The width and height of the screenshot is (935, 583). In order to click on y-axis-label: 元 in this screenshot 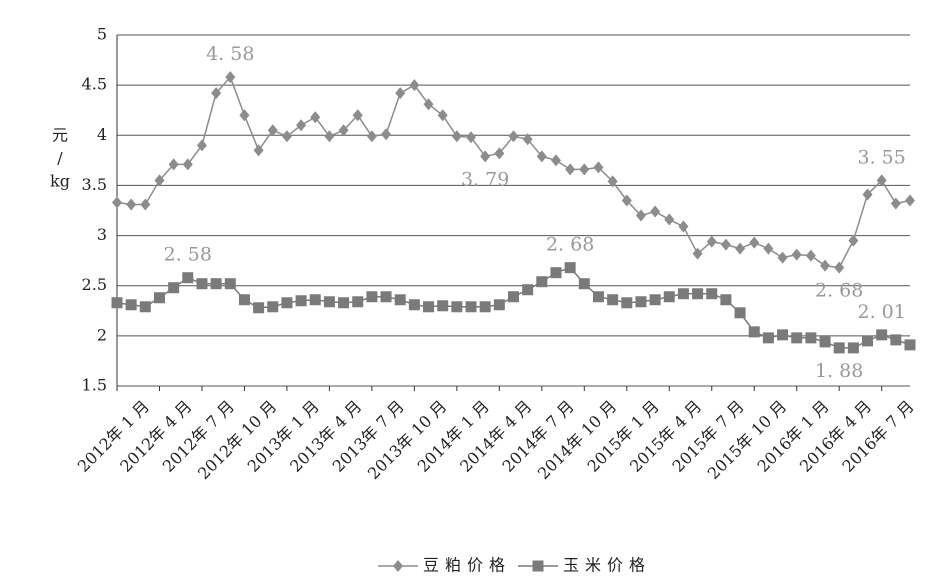, I will do `click(60, 135)`.